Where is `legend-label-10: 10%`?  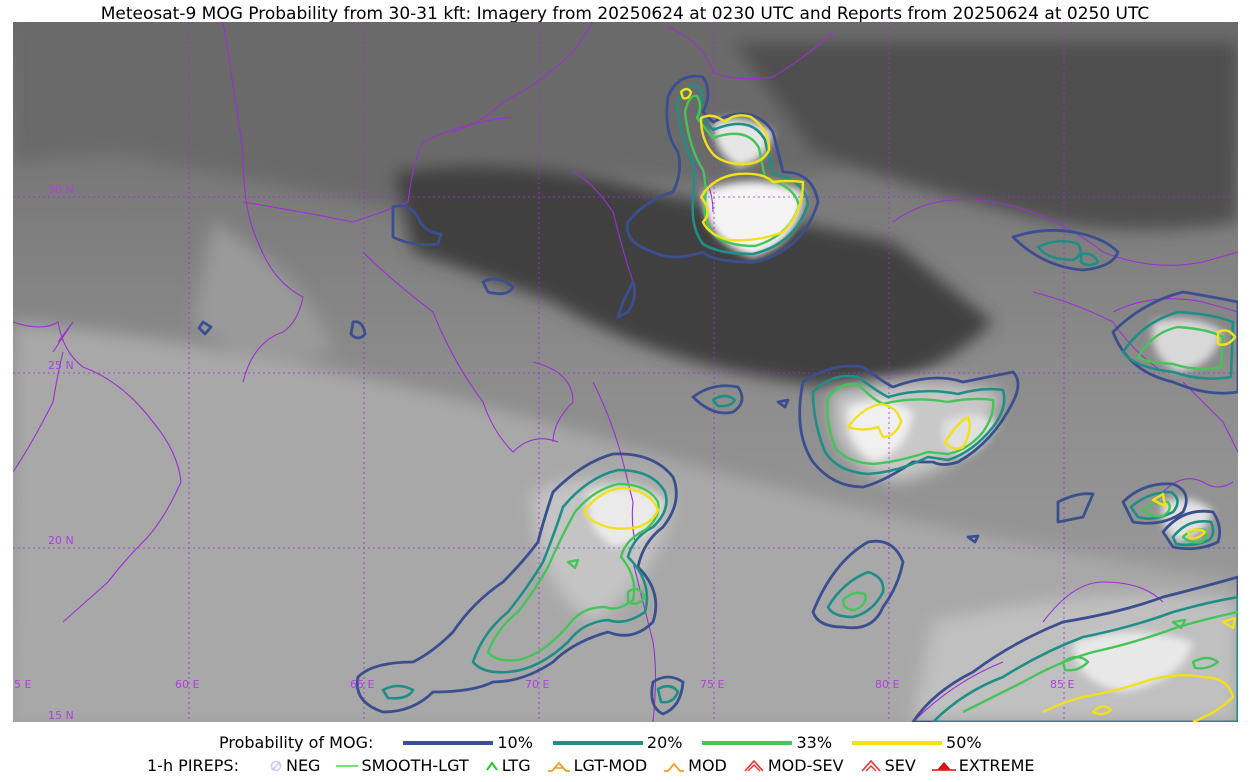 legend-label-10: 10% is located at coordinates (515, 742).